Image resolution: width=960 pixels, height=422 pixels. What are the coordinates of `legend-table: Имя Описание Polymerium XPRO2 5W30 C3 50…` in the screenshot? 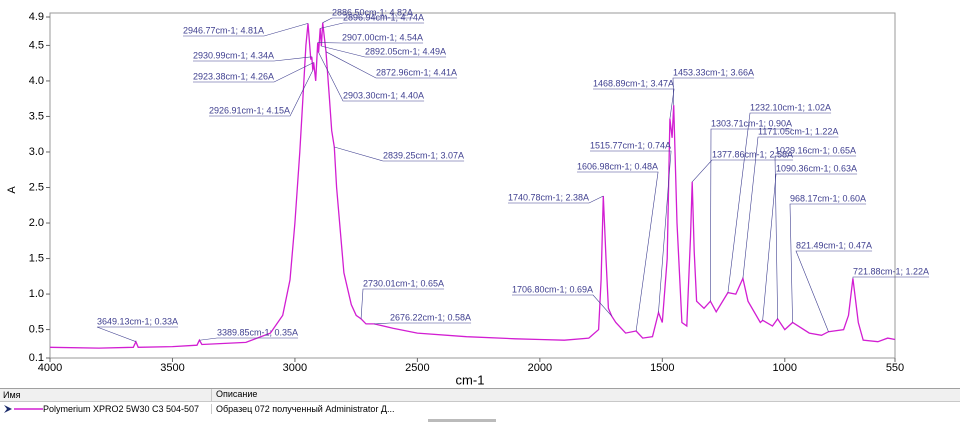 It's located at (480, 405).